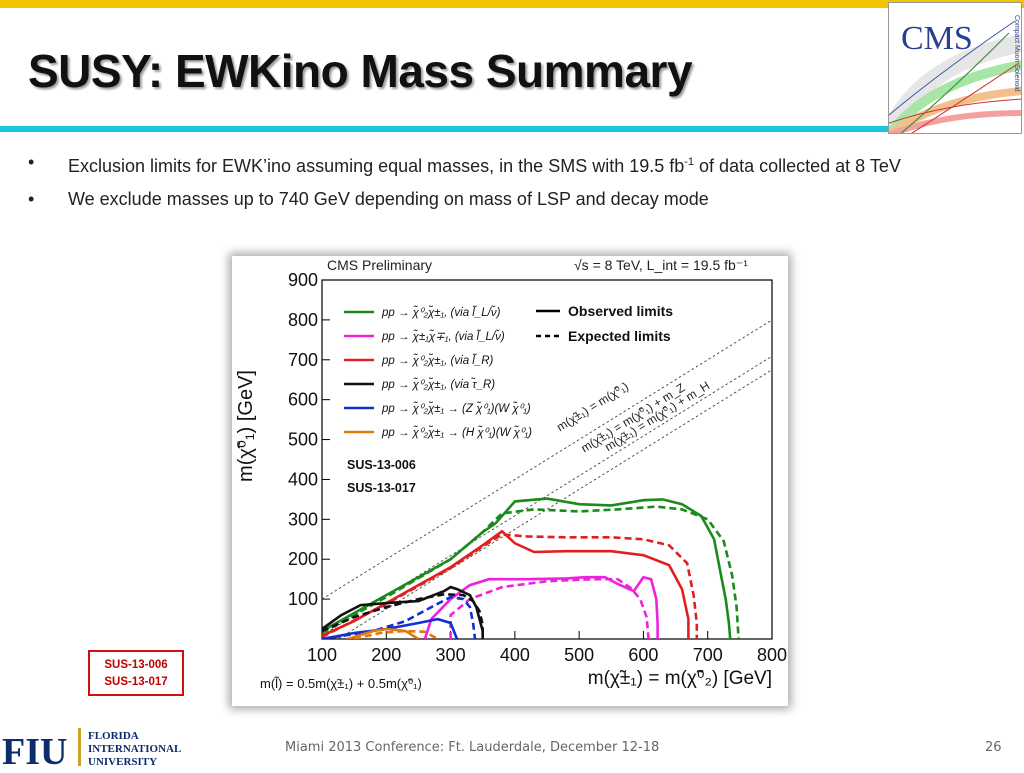 The width and height of the screenshot is (1024, 773). Describe the element at coordinates (619, 336) in the screenshot. I see `expected-legend-label: Expected limits` at that location.